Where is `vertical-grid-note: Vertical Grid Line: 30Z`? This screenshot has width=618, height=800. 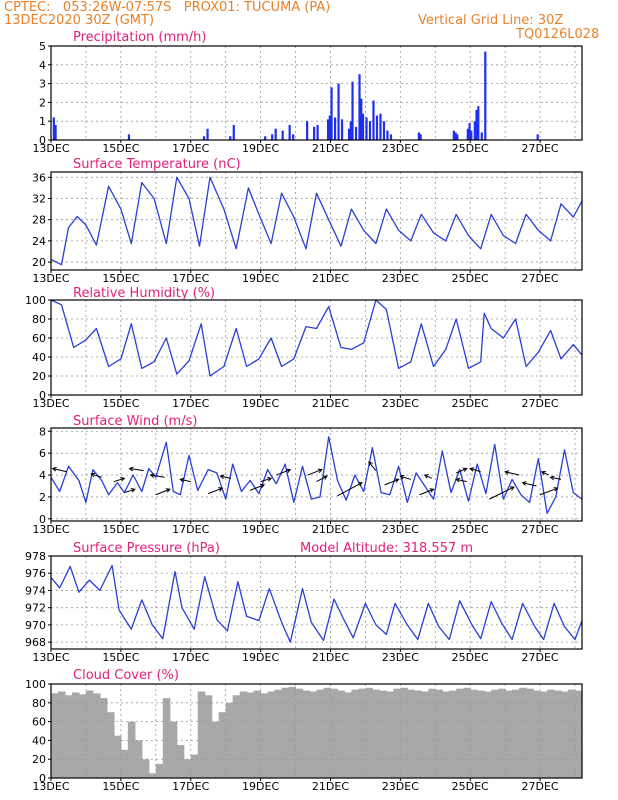 vertical-grid-note: Vertical Grid Line: 30Z is located at coordinates (491, 20).